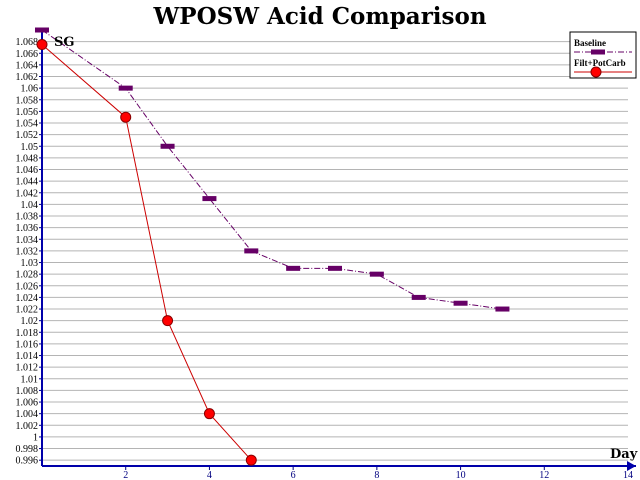  I want to click on y-tick-label: 1.038, so click(27, 217).